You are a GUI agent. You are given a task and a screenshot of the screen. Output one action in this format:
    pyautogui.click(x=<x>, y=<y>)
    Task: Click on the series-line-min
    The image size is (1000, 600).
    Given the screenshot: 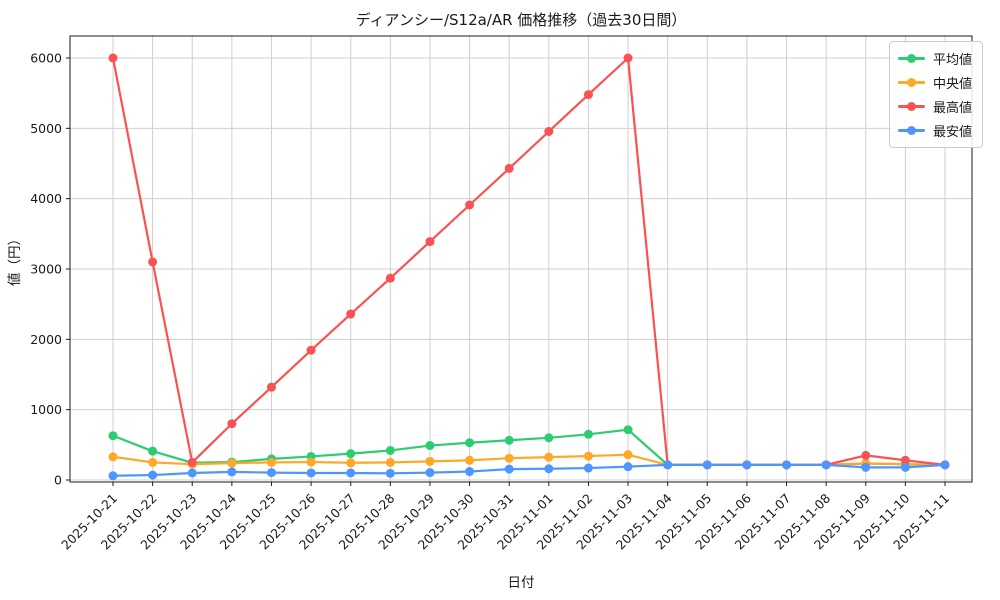 What is the action you would take?
    pyautogui.click(x=529, y=470)
    